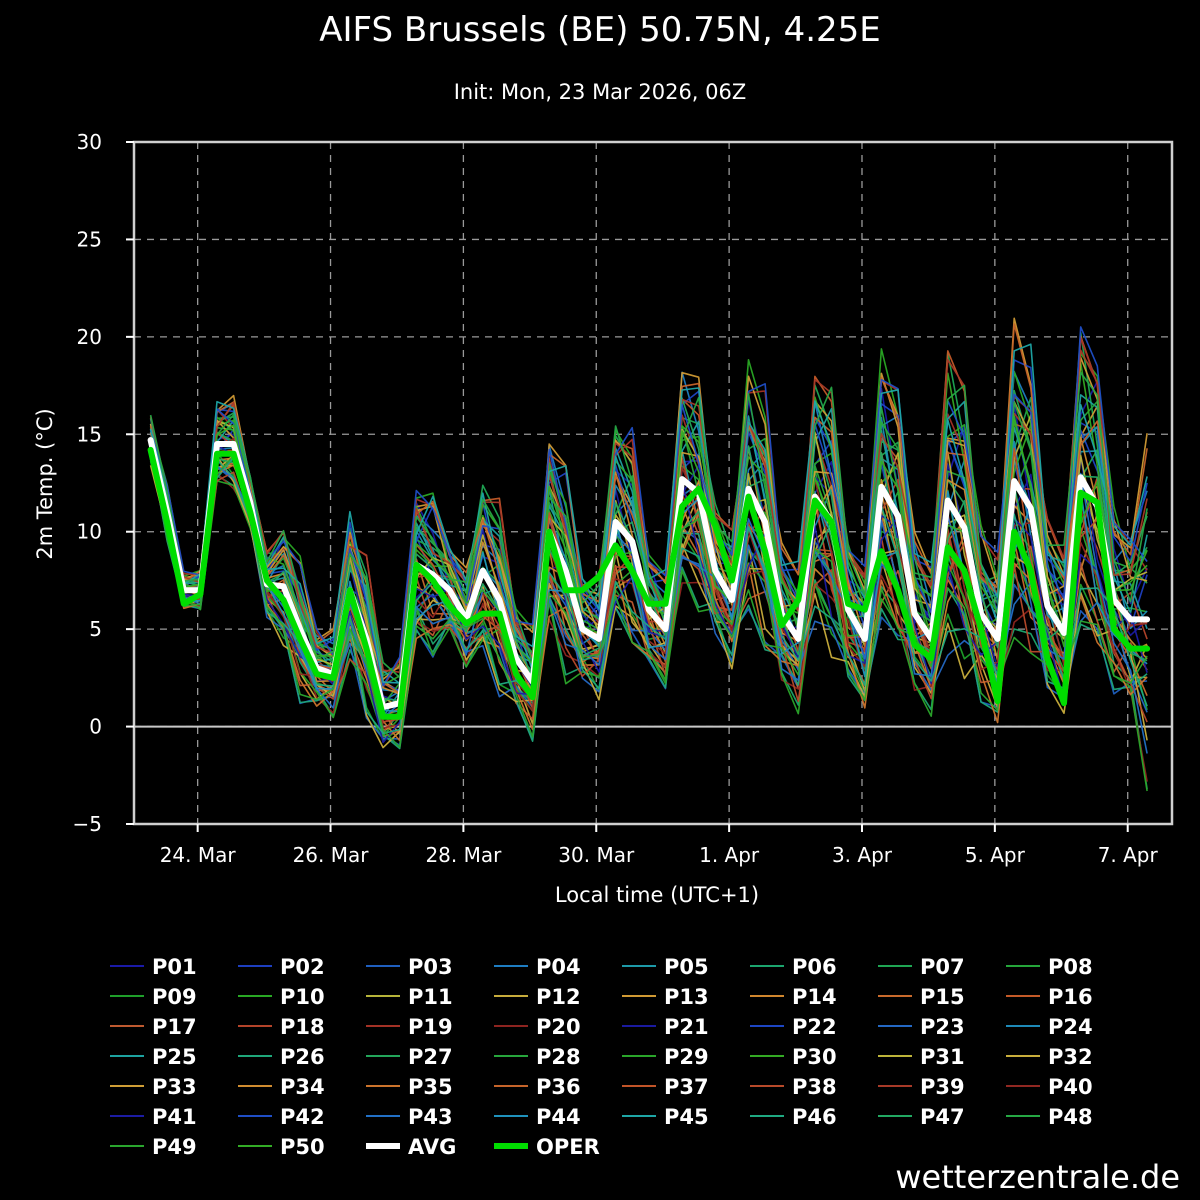 This screenshot has width=1200, height=1200. What do you see at coordinates (89, 337) in the screenshot?
I see `y-tick-label: 20` at bounding box center [89, 337].